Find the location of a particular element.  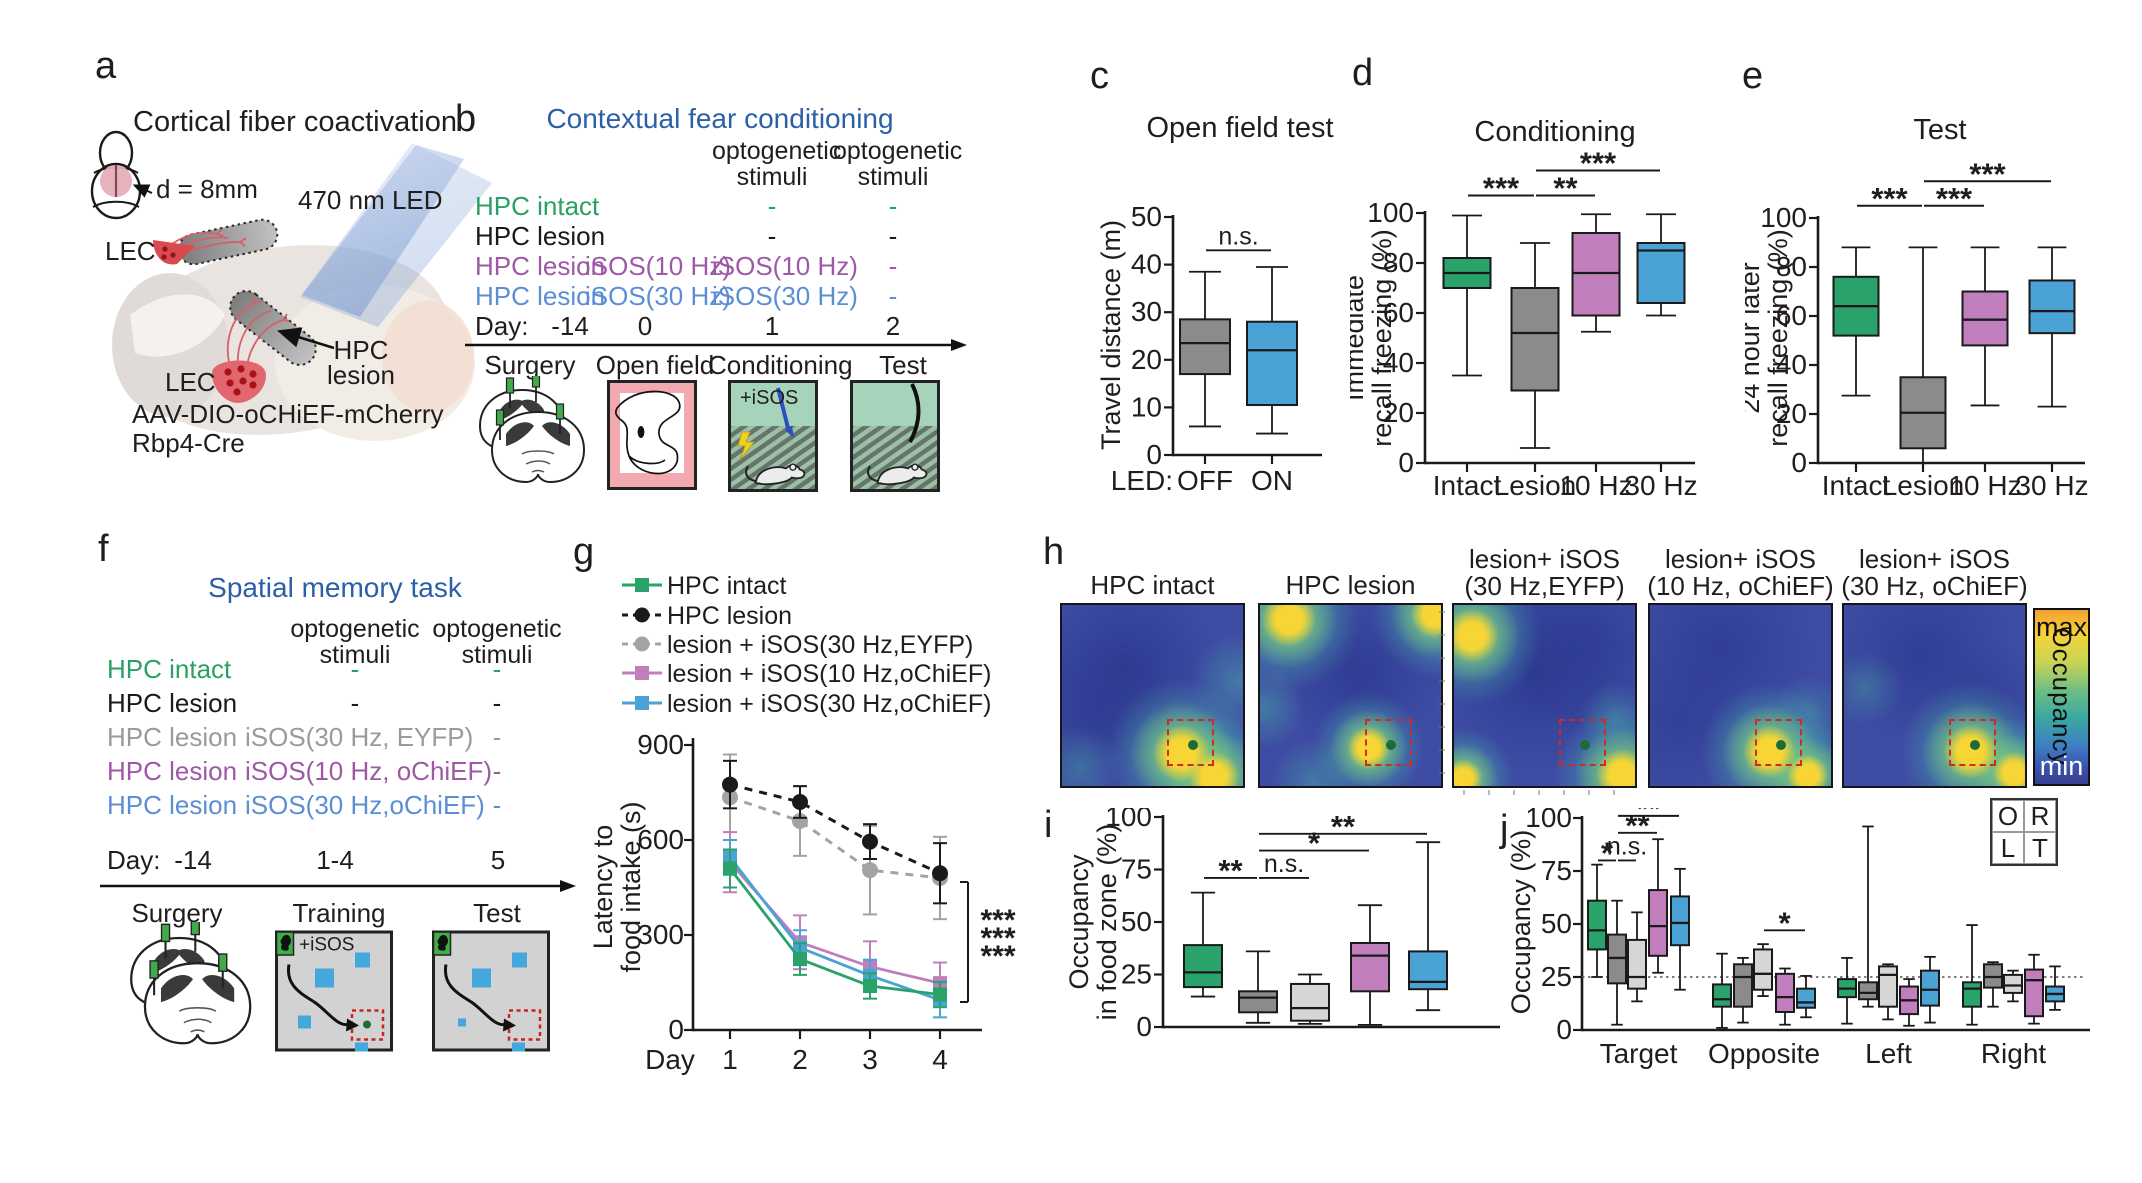

heatmap-title-4: lesion+ iSOS is located at coordinates (1934, 559).